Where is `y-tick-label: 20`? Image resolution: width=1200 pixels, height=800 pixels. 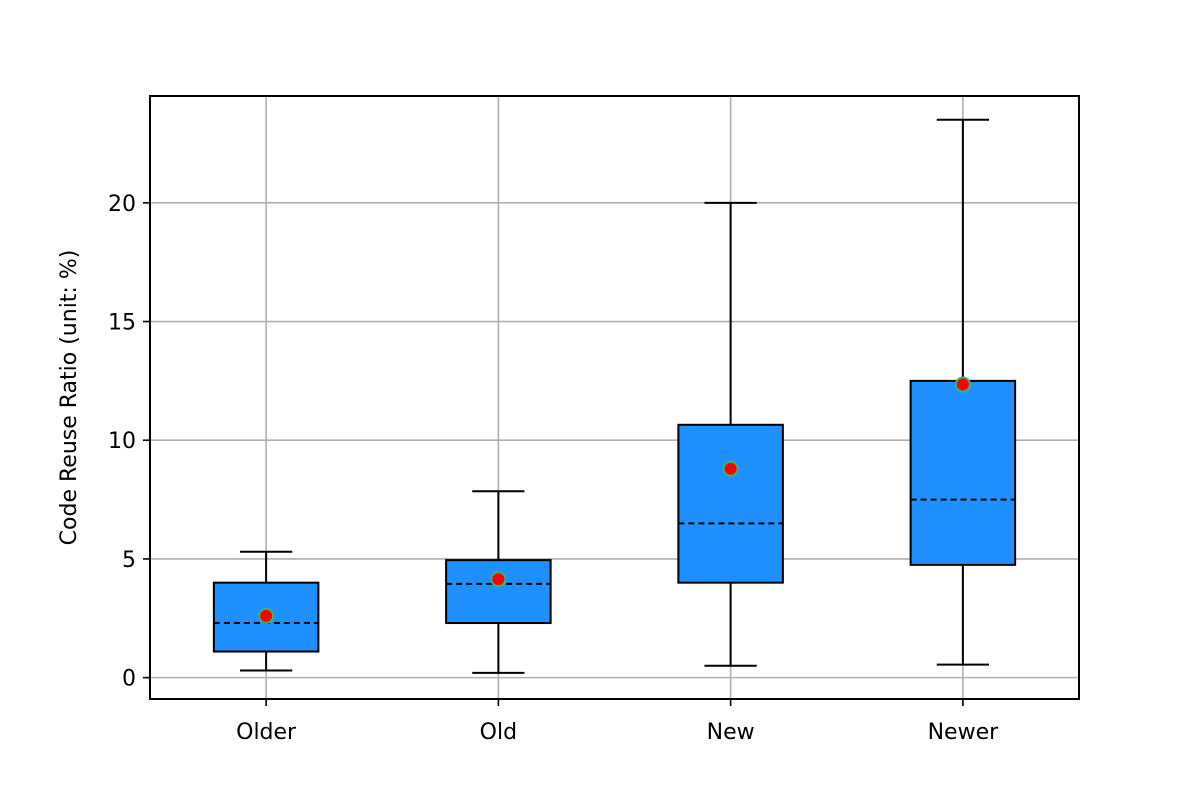
y-tick-label: 20 is located at coordinates (122, 204).